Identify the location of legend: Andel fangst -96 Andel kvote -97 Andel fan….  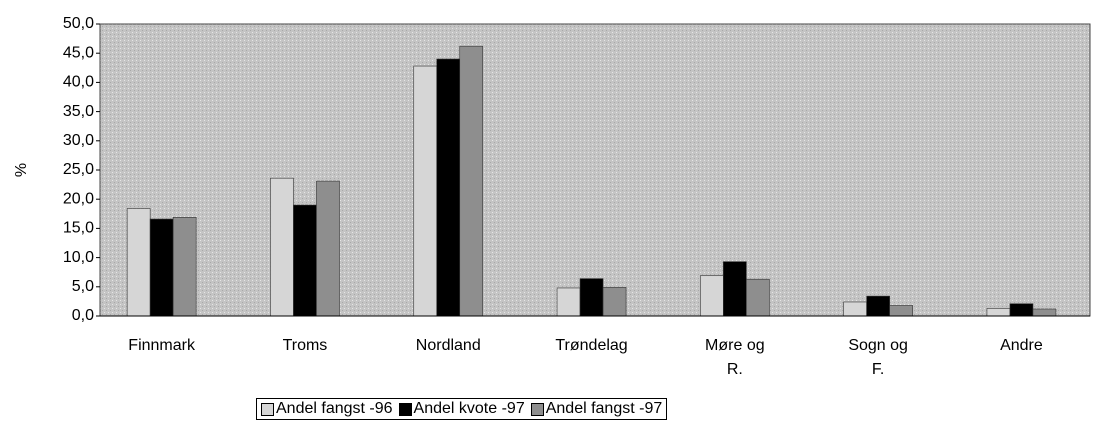
(462, 409).